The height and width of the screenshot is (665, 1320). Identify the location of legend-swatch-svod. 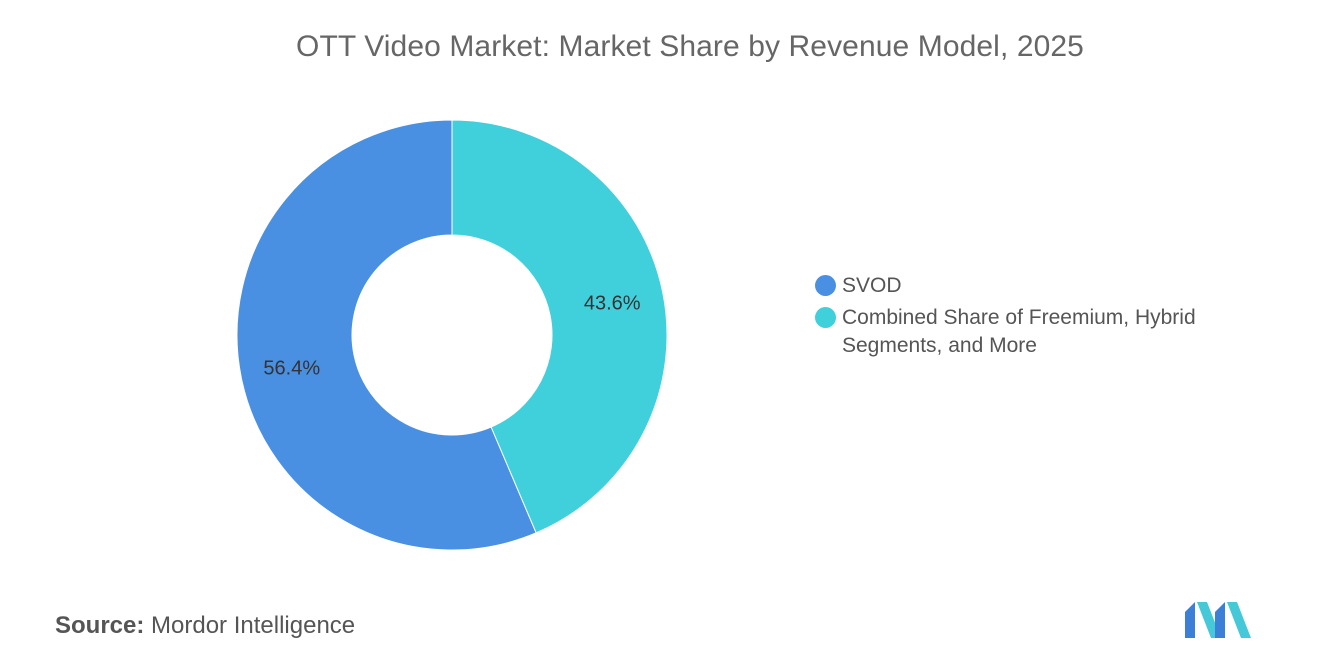
(825, 285).